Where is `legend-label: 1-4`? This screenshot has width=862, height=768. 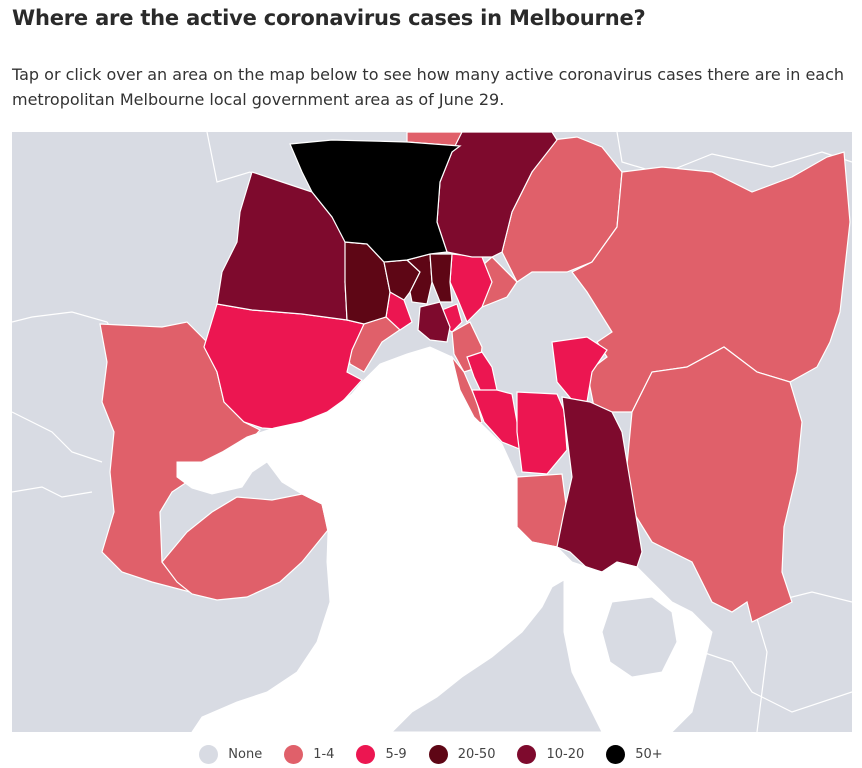 legend-label: 1-4 is located at coordinates (324, 754).